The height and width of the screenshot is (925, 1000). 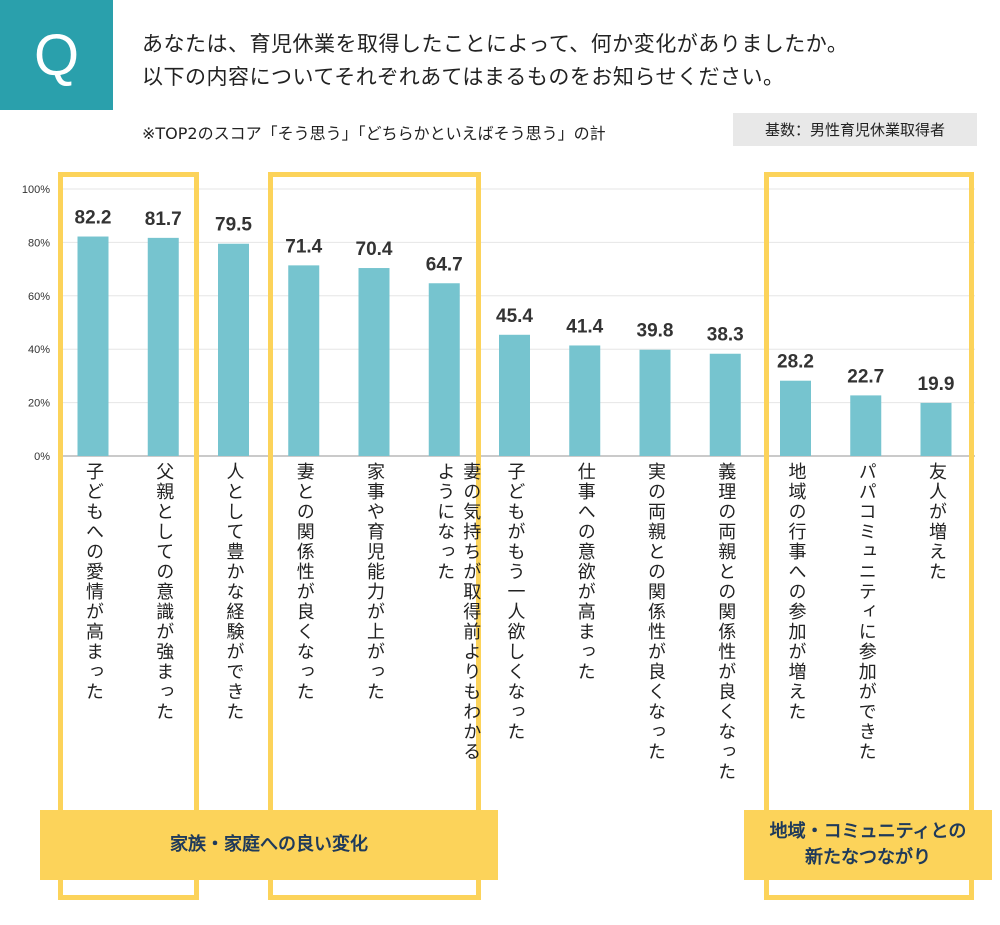 I want to click on category-label: 地域の行事への参加が増えた, so click(x=796, y=592).